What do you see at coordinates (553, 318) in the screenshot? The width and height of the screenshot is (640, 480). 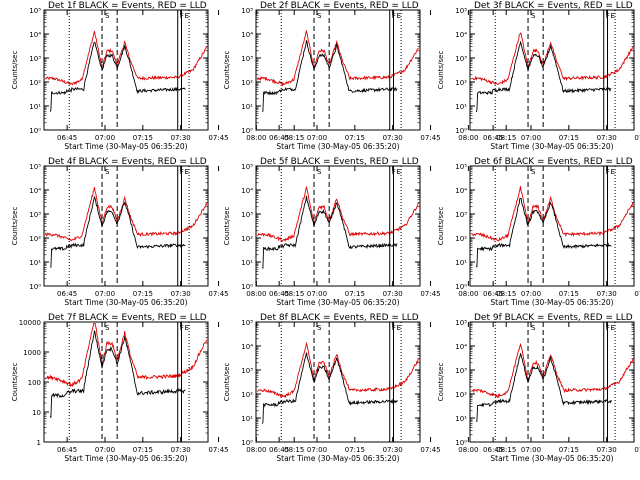 I see `chart-title: Det 9f BLACK = Events, RED = LLD` at bounding box center [553, 318].